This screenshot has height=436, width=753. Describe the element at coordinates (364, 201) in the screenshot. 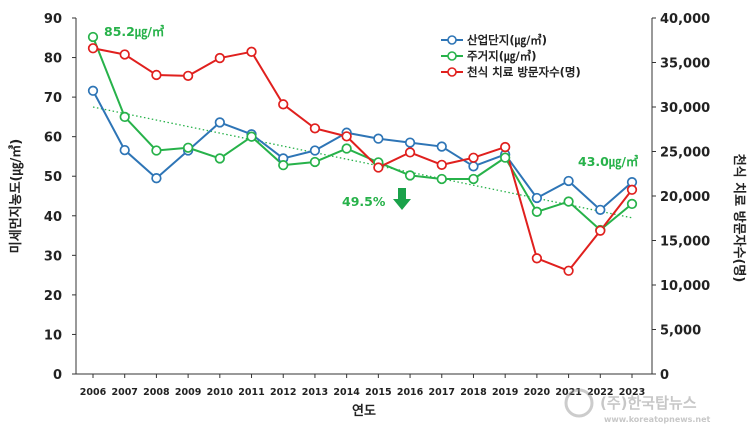

I see `annotation-reduction-percent: 49.5%` at that location.